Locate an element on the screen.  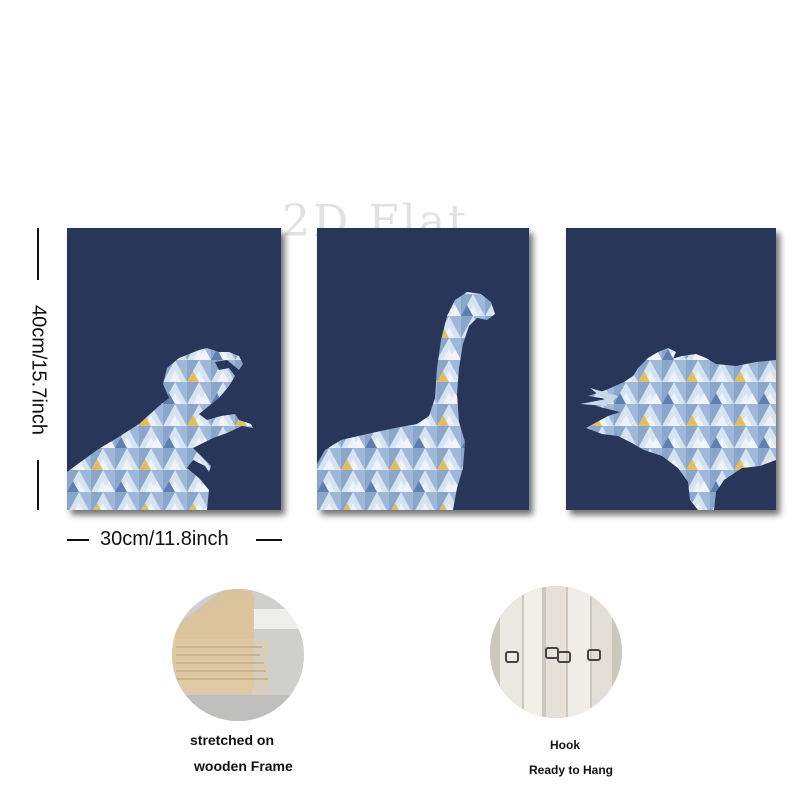
height-marker-bottom is located at coordinates (38, 485).